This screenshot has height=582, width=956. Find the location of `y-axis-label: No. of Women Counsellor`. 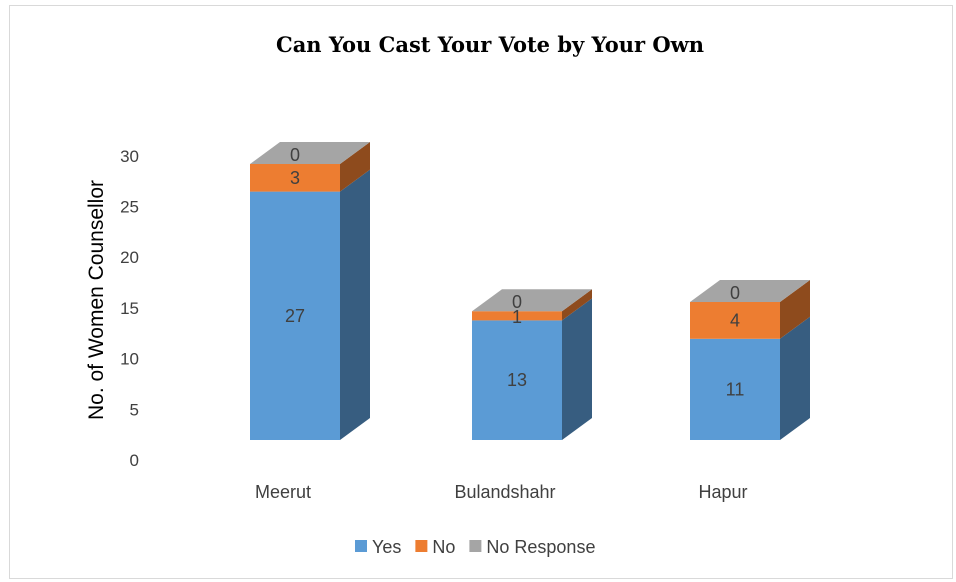

y-axis-label: No. of Women Counsellor is located at coordinates (96, 300).